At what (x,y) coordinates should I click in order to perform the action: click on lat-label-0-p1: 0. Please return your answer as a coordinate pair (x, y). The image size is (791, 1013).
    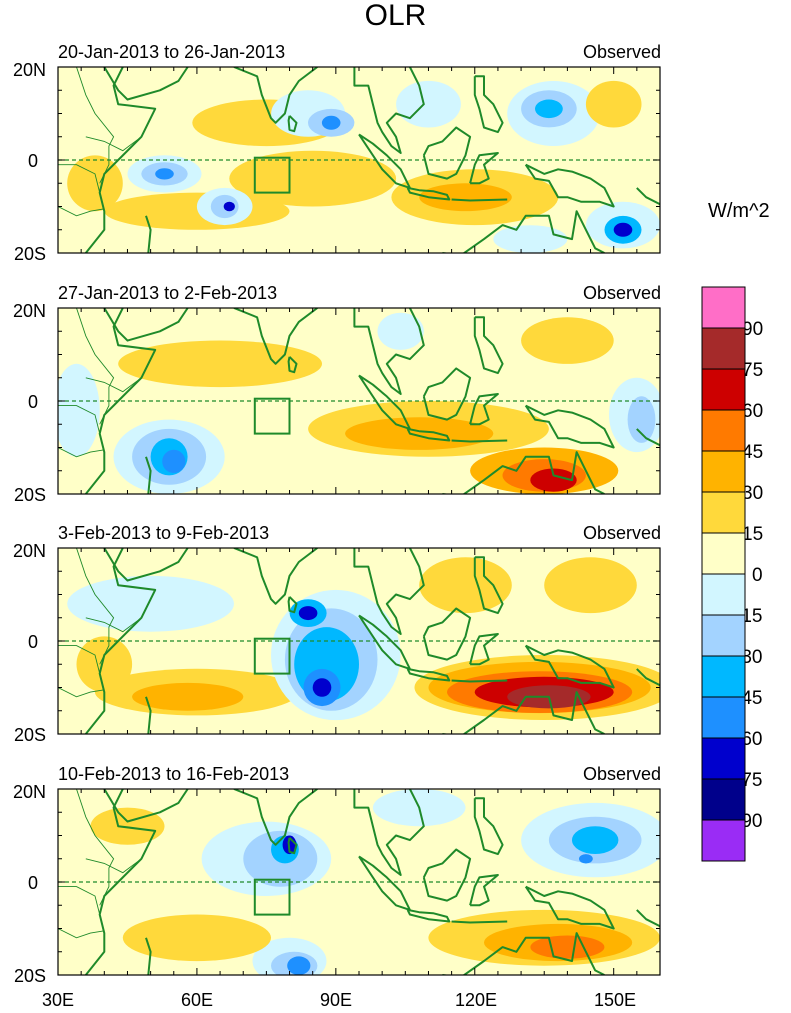
    Looking at the image, I should click on (32, 161).